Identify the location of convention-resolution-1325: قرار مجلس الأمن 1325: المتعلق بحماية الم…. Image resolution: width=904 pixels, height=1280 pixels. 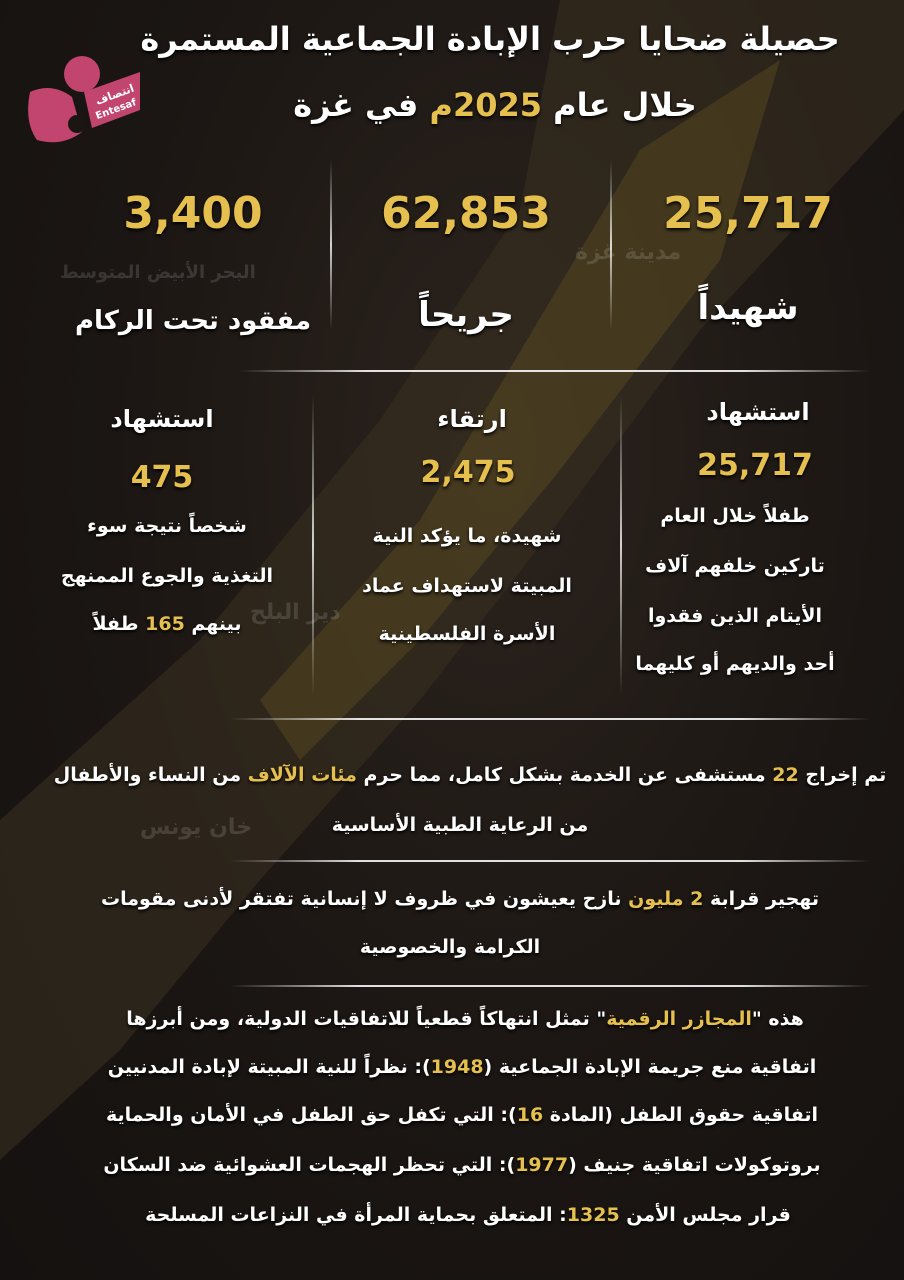
(468, 1215).